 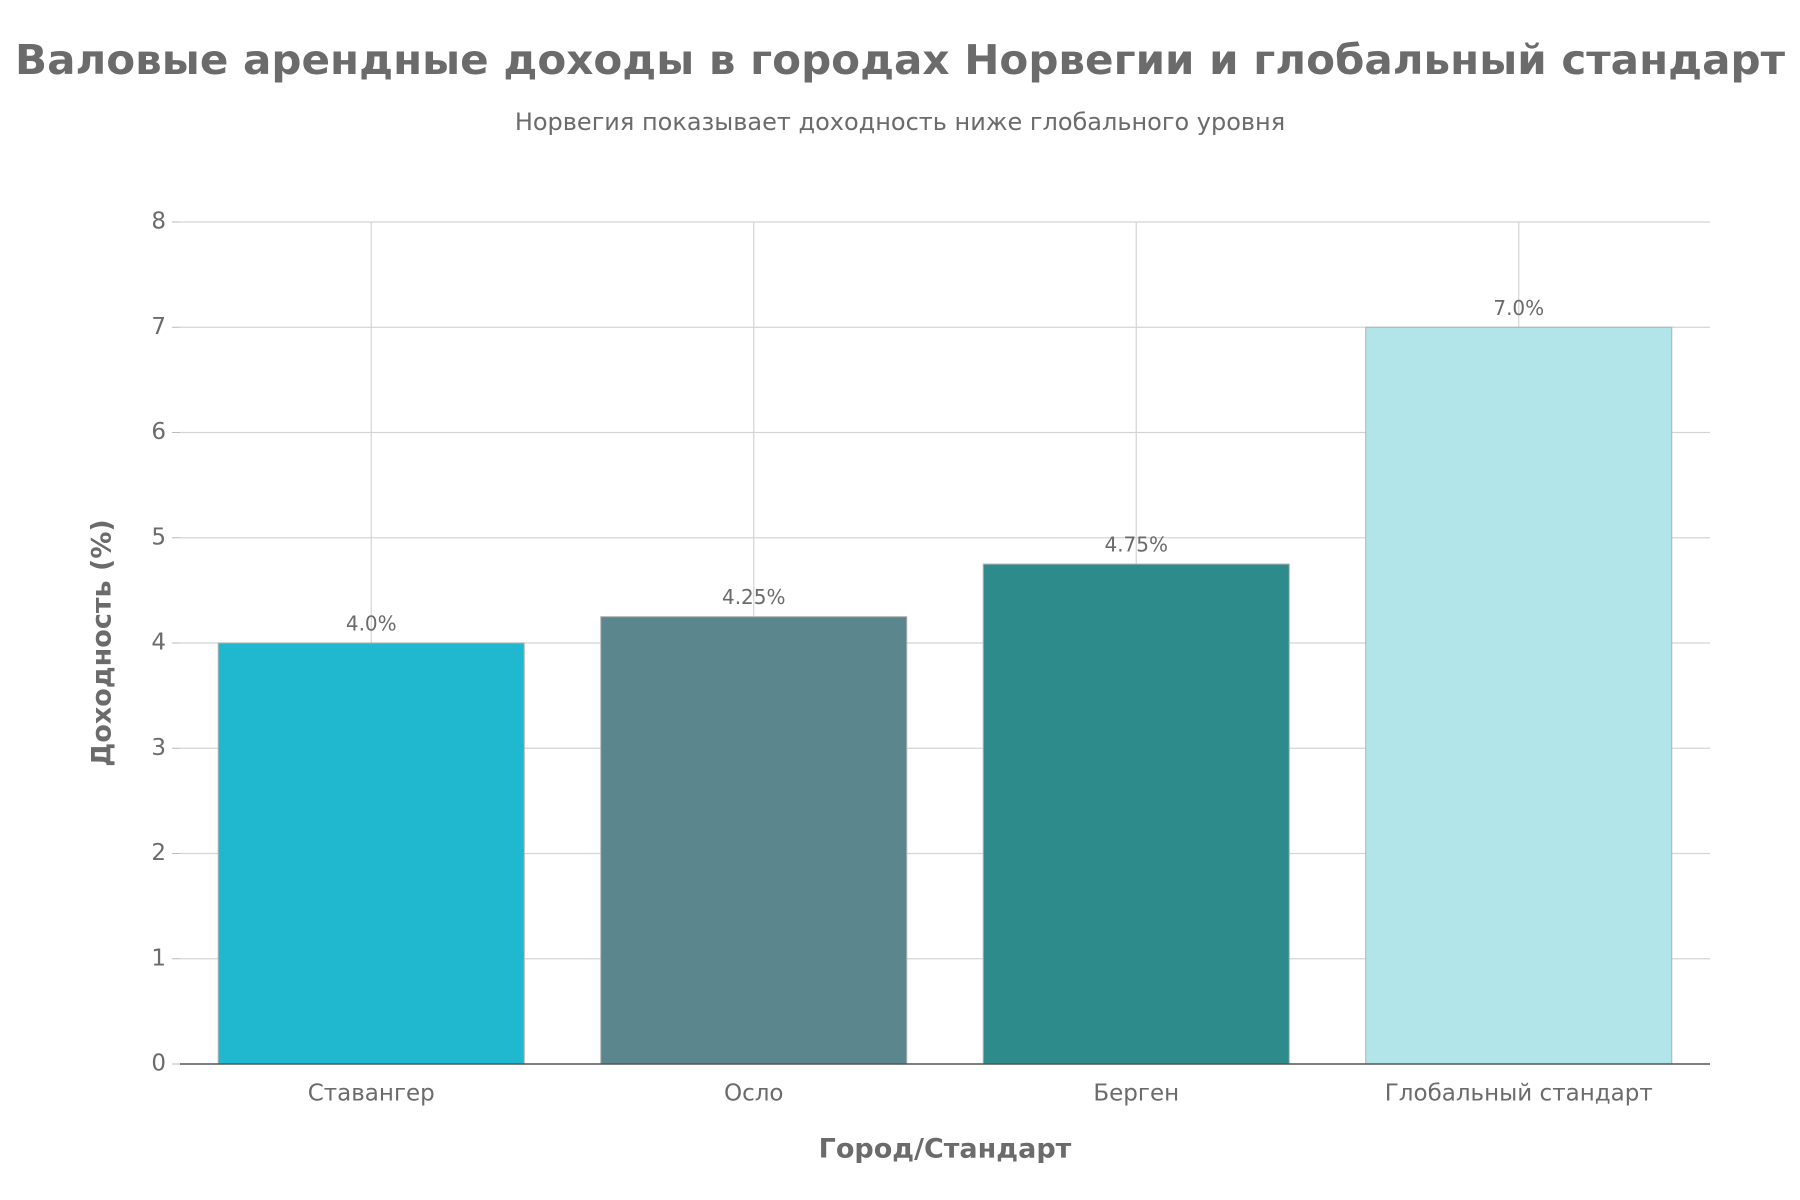 What do you see at coordinates (102, 642) in the screenshot?
I see `y-axis-label: Доходность (%)` at bounding box center [102, 642].